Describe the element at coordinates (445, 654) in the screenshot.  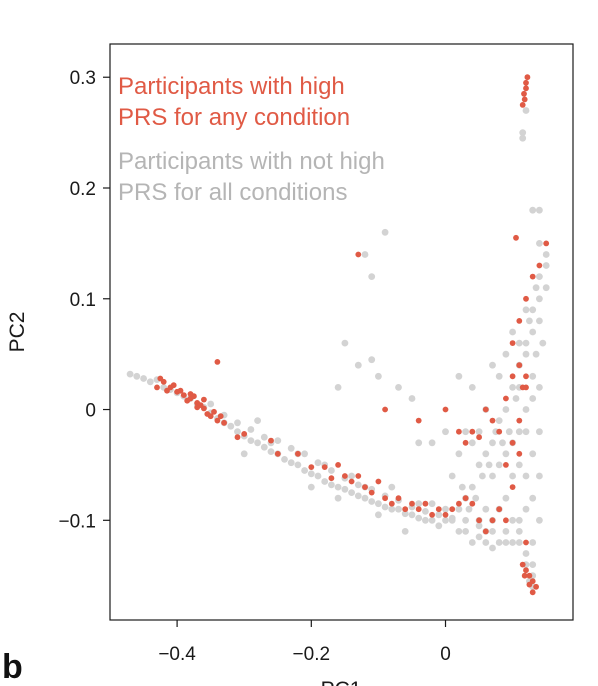
I see `x-tick-label: 0` at that location.